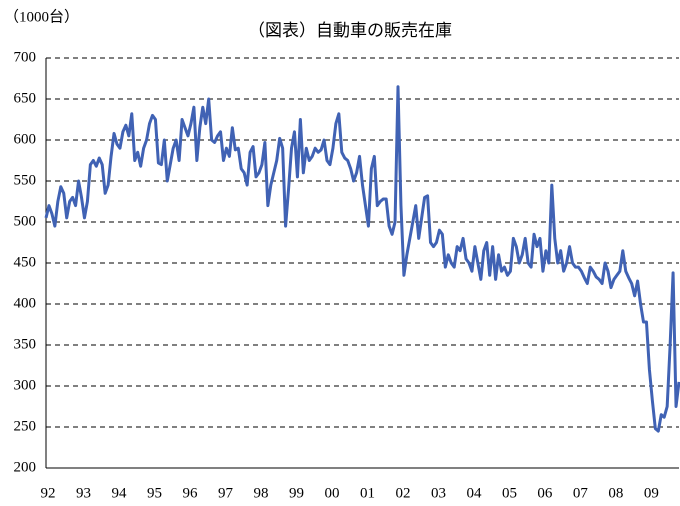 This screenshot has height=506, width=680. What do you see at coordinates (545, 493) in the screenshot?
I see `x-tick-label: 06` at bounding box center [545, 493].